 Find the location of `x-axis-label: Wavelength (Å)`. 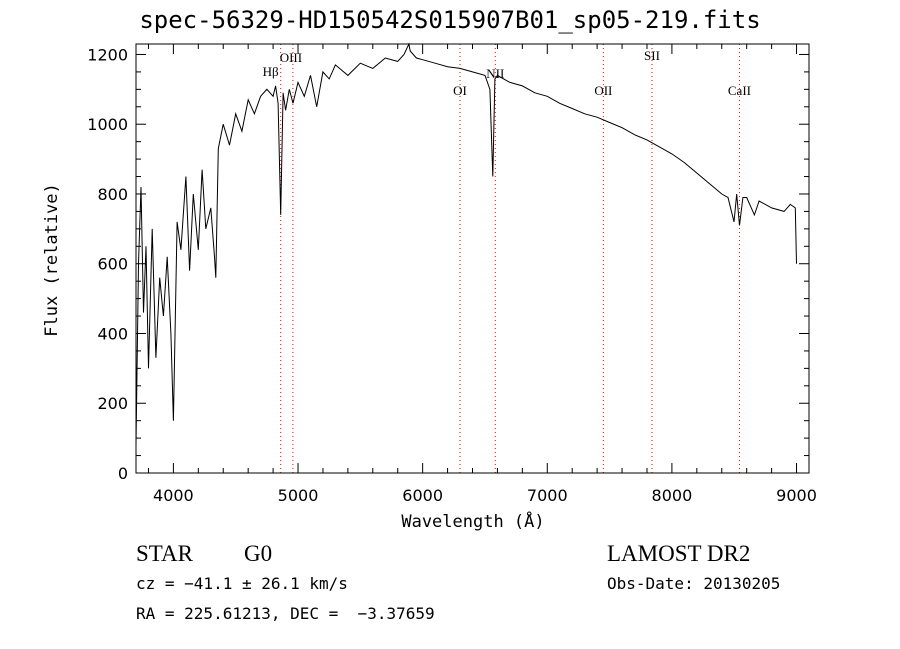

x-axis-label: Wavelength (Å) is located at coordinates (473, 522).